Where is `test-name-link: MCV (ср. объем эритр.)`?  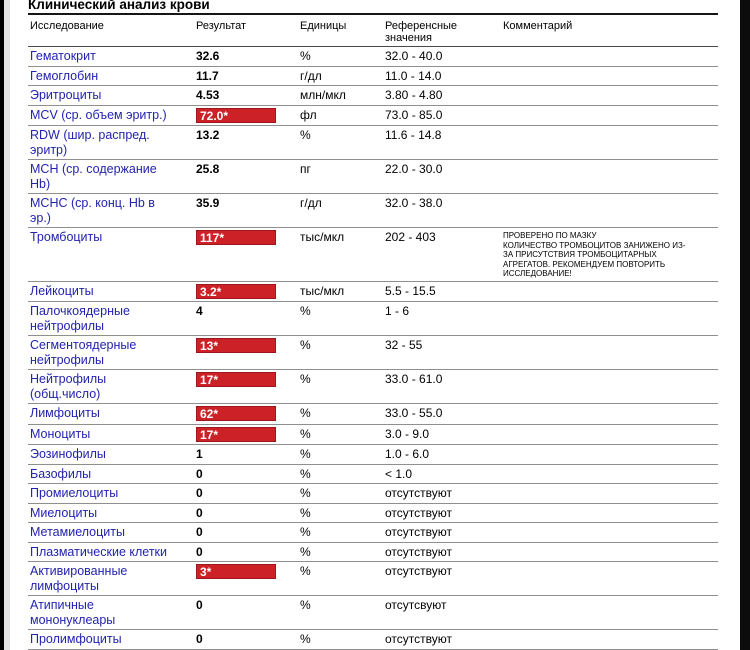
test-name-link: MCV (ср. объем эритр.) is located at coordinates (98, 114).